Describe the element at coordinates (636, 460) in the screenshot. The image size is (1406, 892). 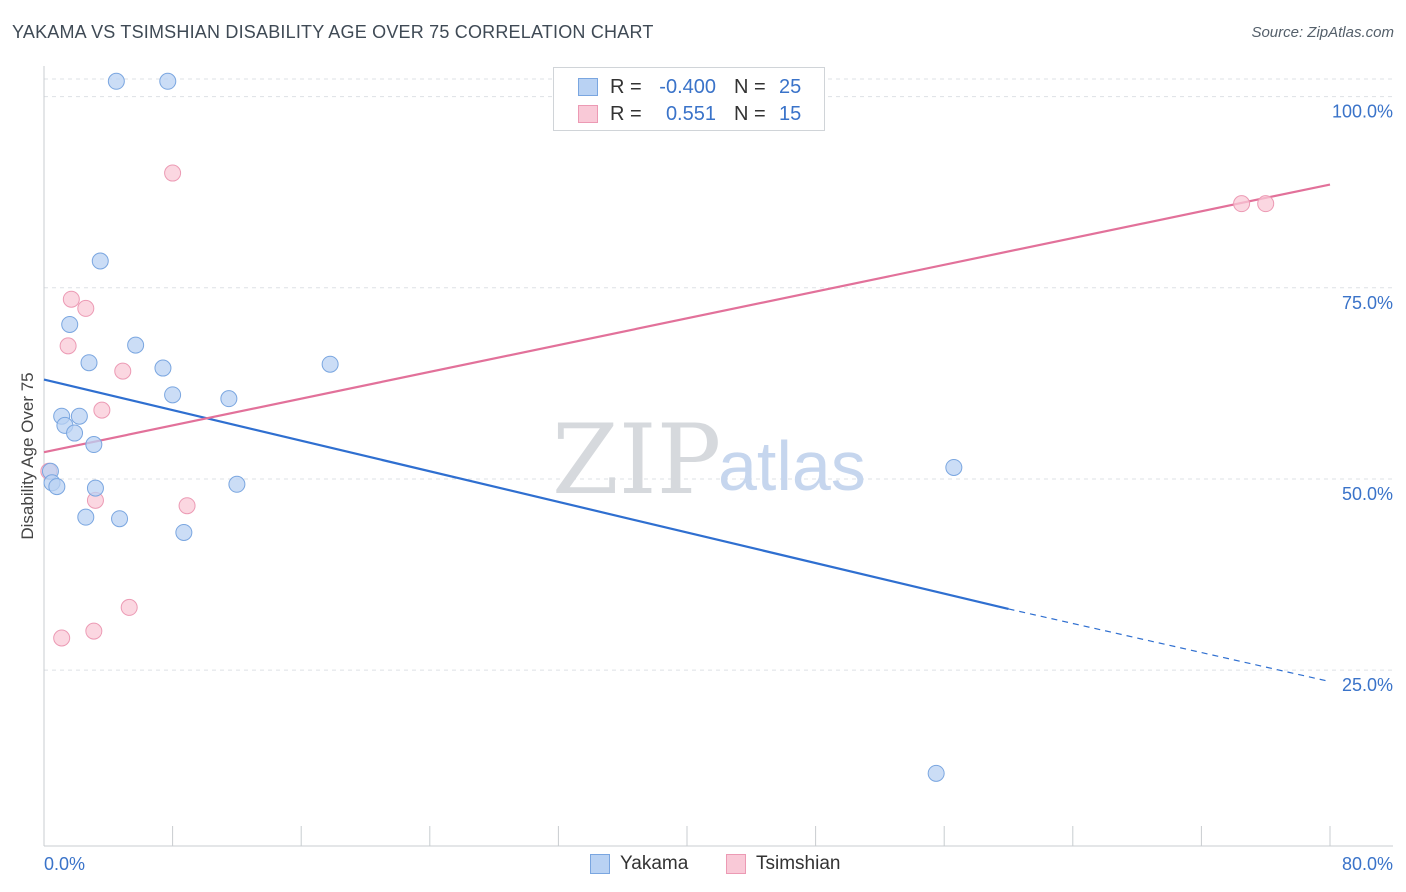
I see `watermark-zip: ZIP` at that location.